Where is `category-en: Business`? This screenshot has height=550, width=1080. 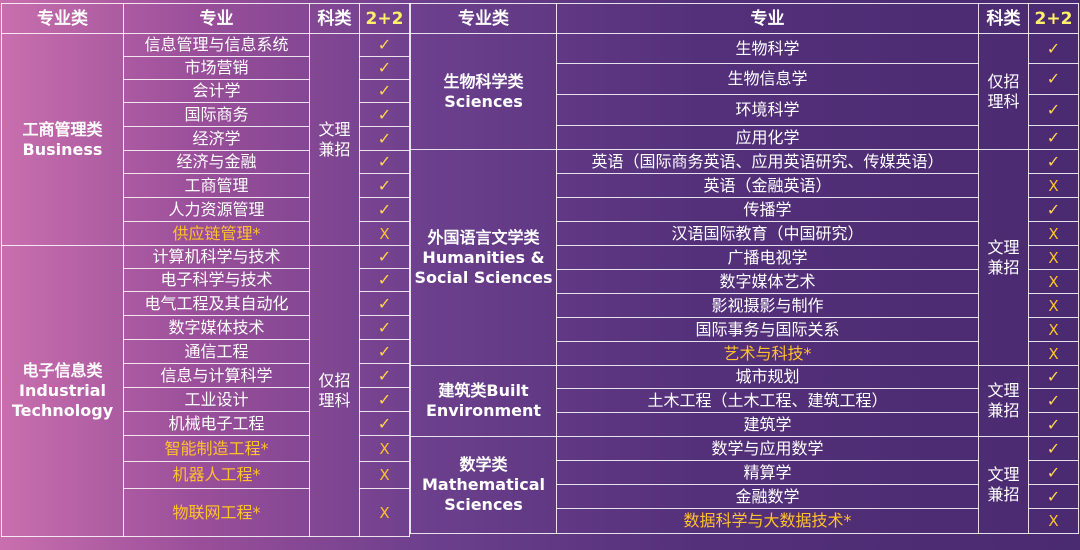
category-en: Business is located at coordinates (62, 149).